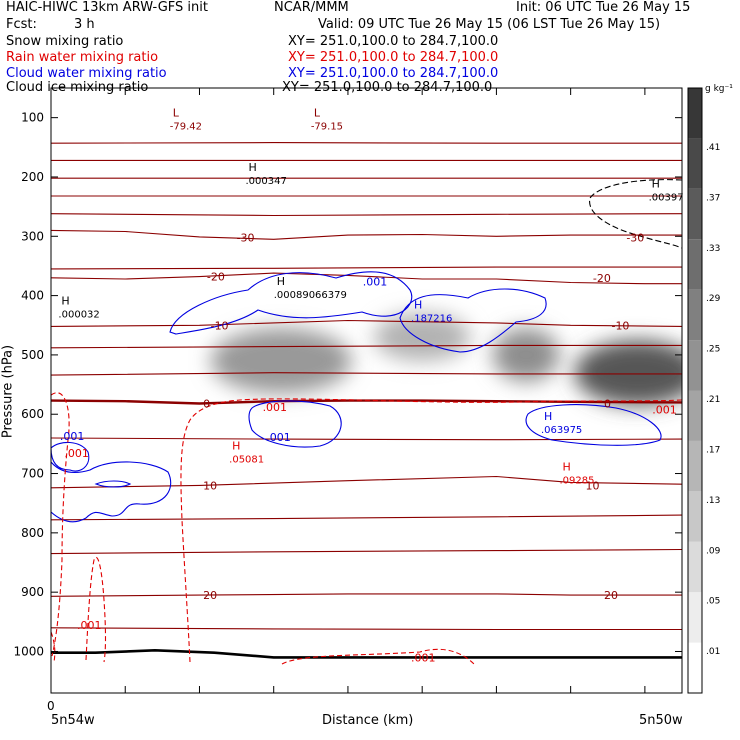  I want to click on field-rain-xy: XY= 251.0,100.0 to 284.7,100.0, so click(393, 57).